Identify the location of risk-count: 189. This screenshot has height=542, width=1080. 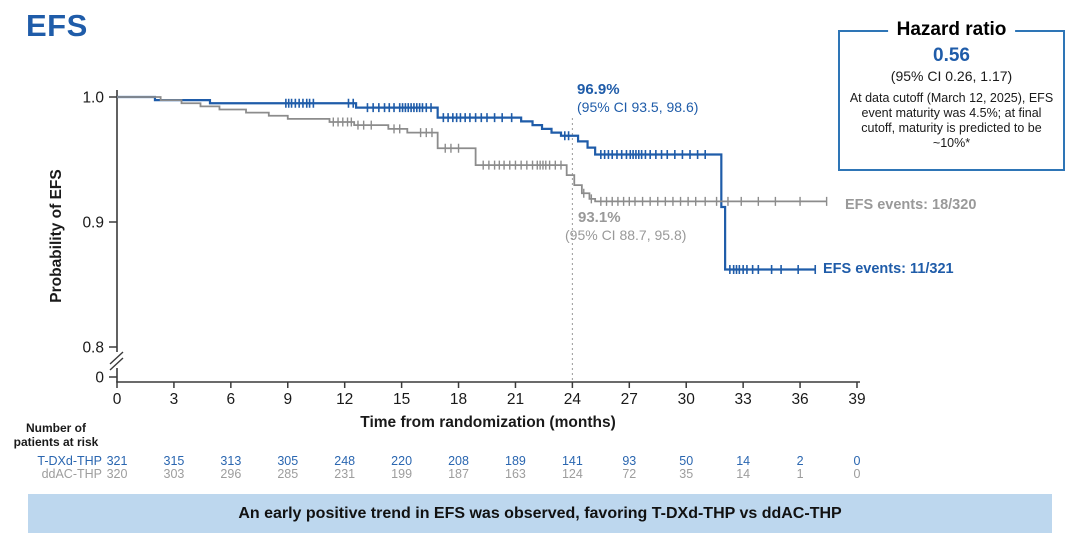
(515, 461).